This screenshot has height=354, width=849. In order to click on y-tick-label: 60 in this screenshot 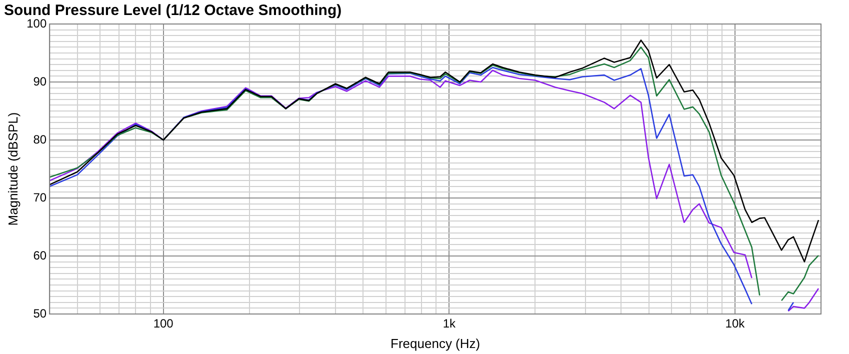, I will do `click(40, 255)`.